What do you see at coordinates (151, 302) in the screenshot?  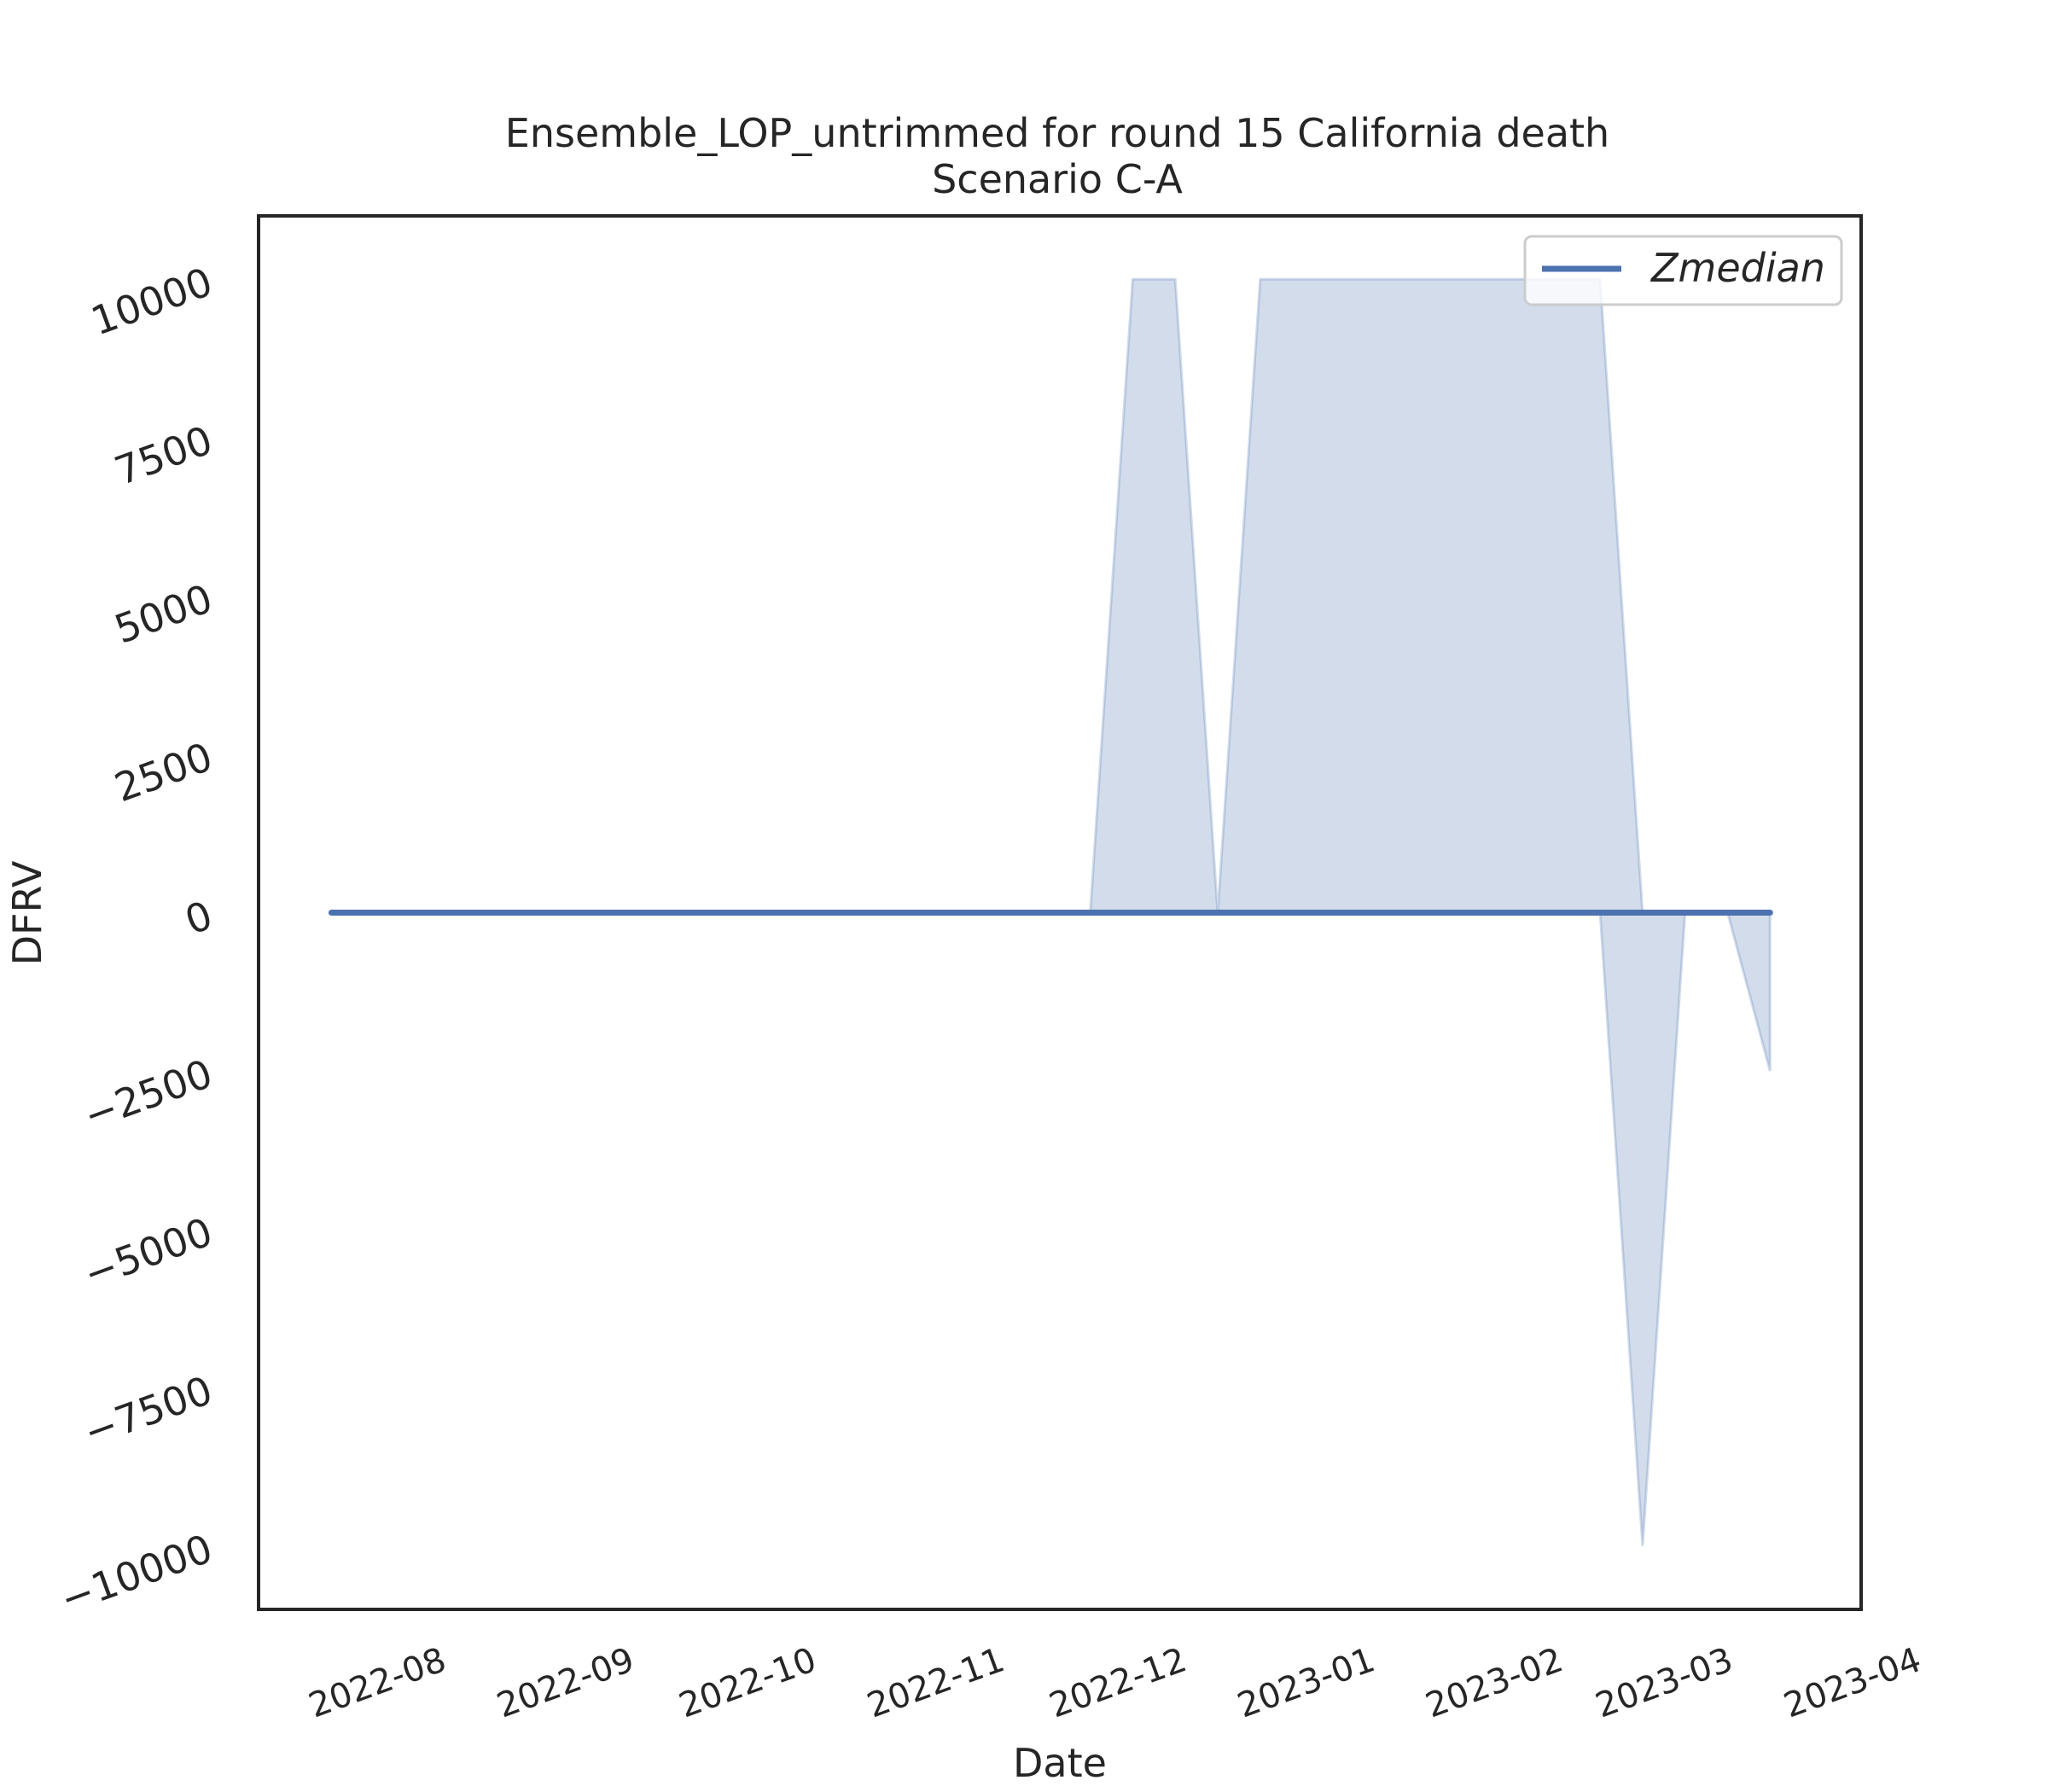 I see `y-tick-label: 10000` at bounding box center [151, 302].